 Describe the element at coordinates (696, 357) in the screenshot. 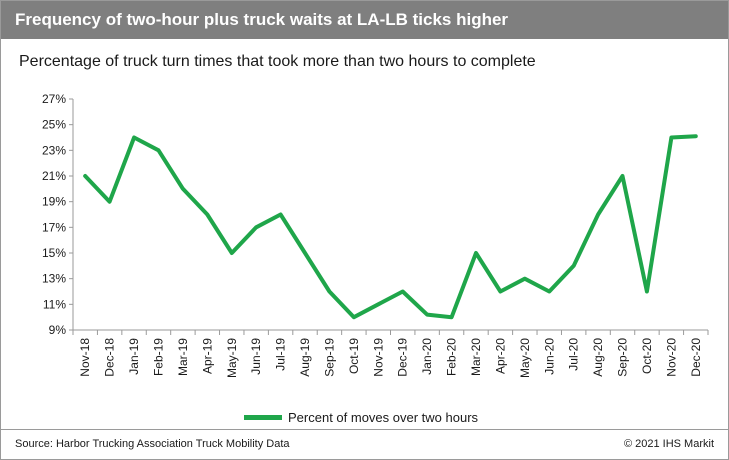

I see `x-tick-label: Dec-20` at that location.